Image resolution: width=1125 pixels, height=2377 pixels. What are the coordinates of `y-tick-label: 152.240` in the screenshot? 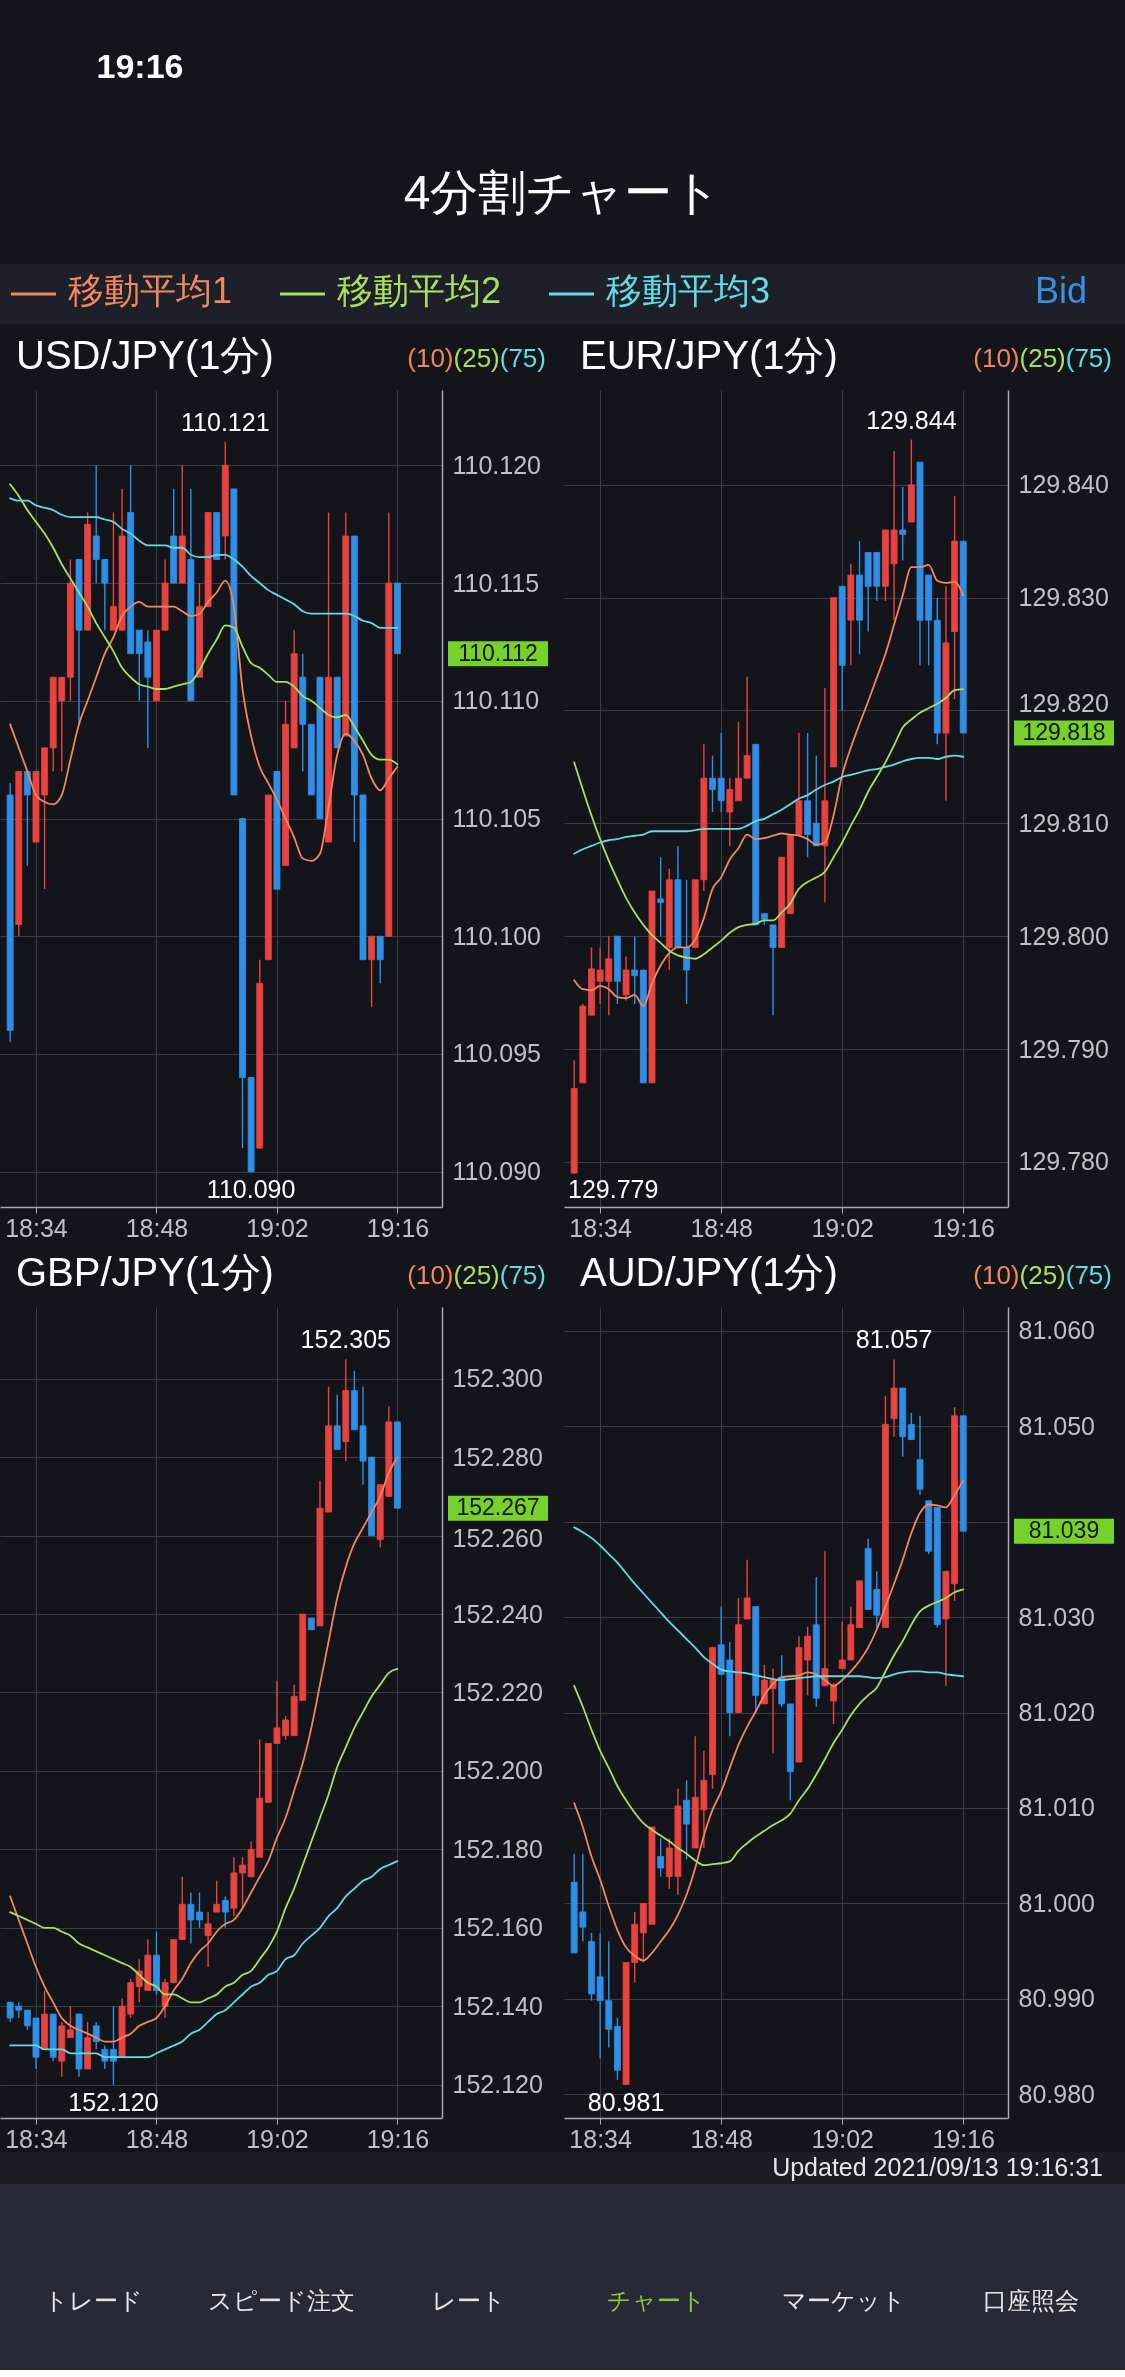 It's located at (497, 1613).